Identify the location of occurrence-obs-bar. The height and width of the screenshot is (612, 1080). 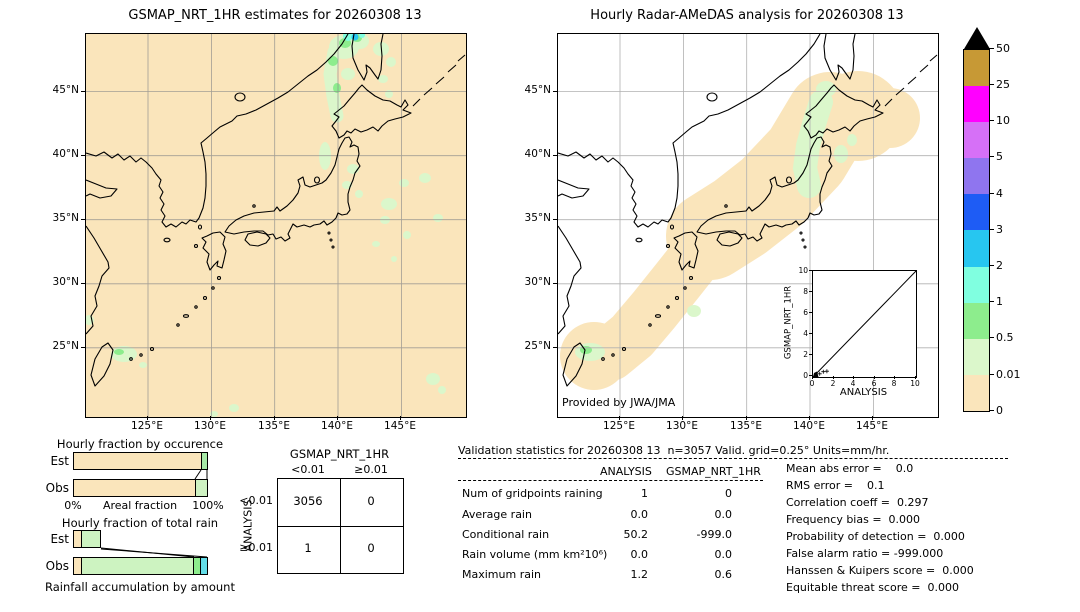
(140, 488).